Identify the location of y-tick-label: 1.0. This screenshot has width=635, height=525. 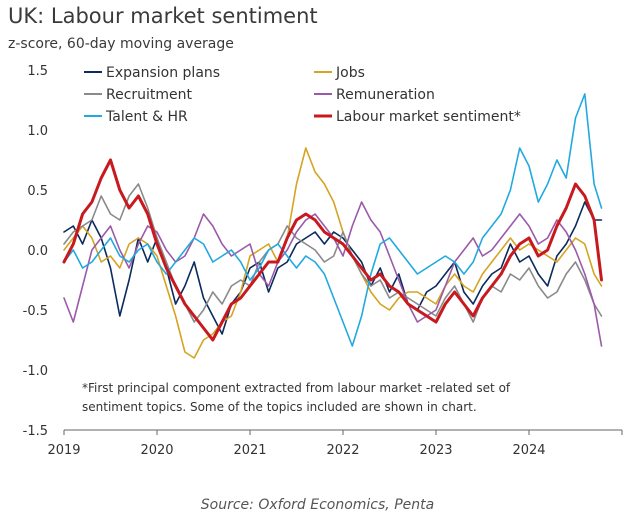
(37, 131).